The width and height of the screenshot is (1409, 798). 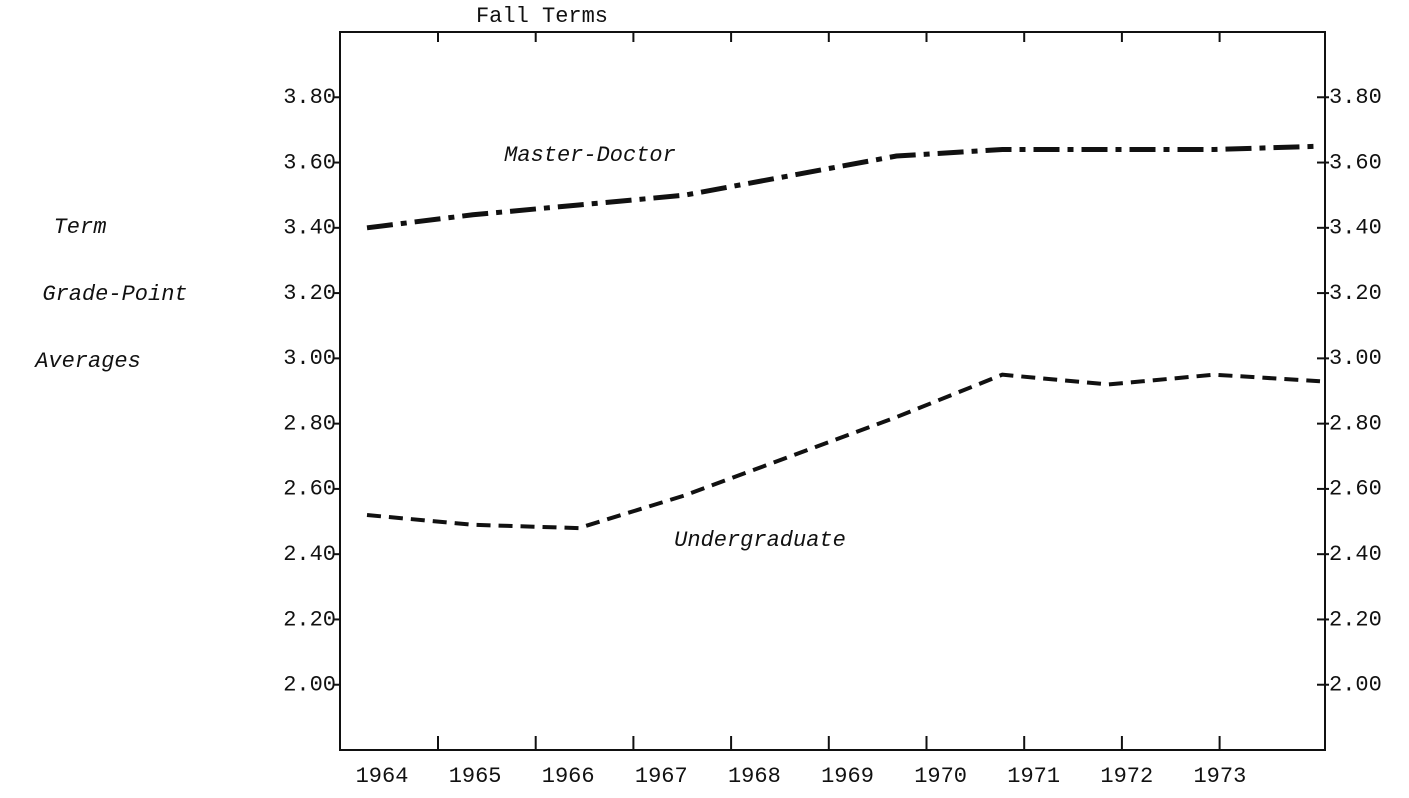 What do you see at coordinates (1355, 162) in the screenshot?
I see `y-tick-label-right: 3.60` at bounding box center [1355, 162].